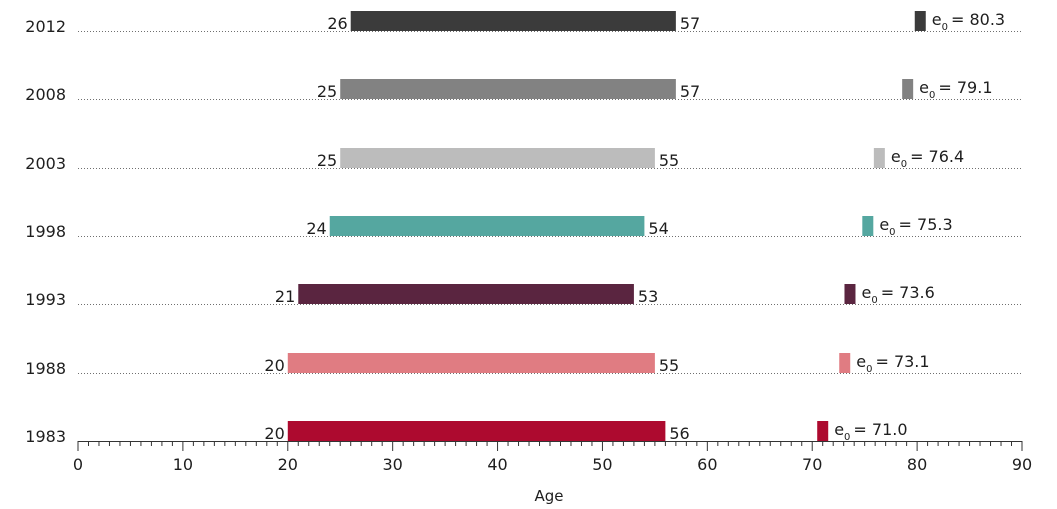 This screenshot has height=509, width=1057. What do you see at coordinates (45, 299) in the screenshot?
I see `year-label: 1993` at bounding box center [45, 299].